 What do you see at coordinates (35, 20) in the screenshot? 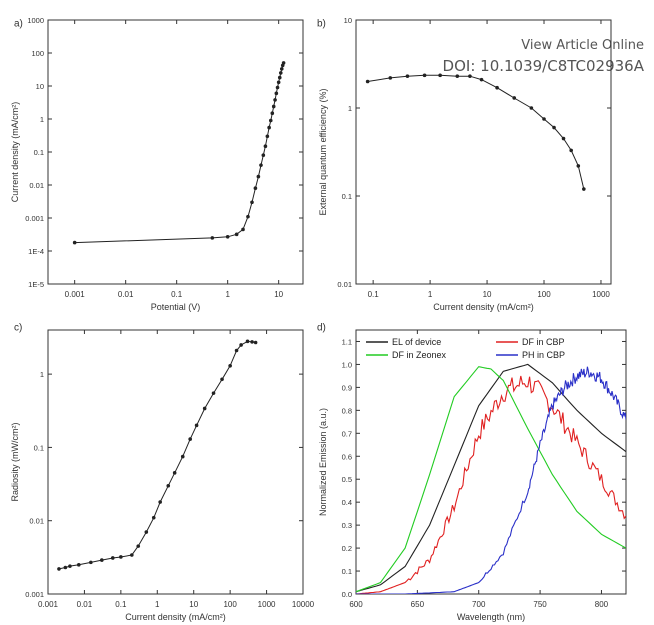
I see `y-tick-label: 1000` at bounding box center [35, 20].